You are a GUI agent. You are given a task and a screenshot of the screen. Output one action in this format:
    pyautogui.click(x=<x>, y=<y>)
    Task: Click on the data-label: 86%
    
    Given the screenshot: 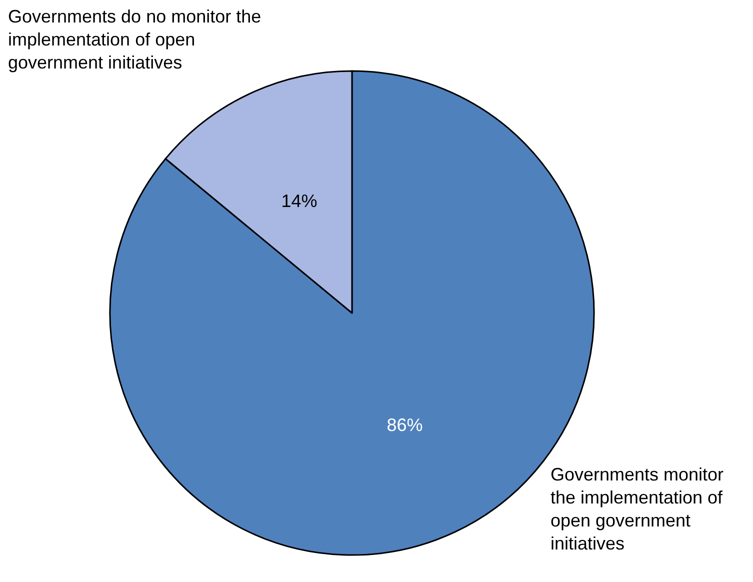 What is the action you would take?
    pyautogui.click(x=404, y=425)
    